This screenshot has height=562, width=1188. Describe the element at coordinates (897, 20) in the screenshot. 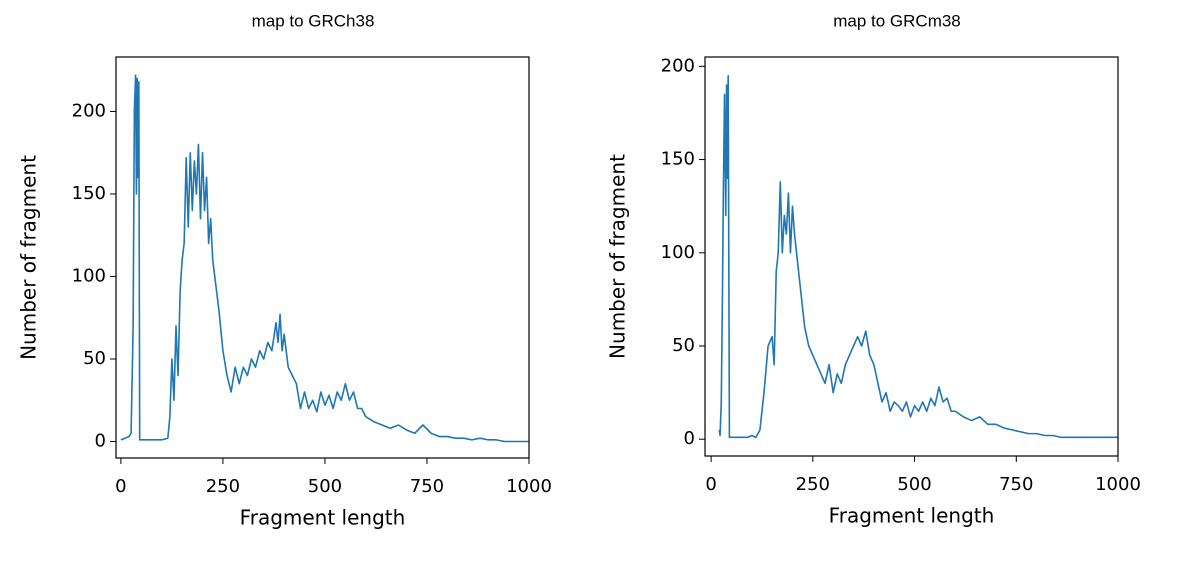

I see `chart-title: map to GRCm38` at that location.